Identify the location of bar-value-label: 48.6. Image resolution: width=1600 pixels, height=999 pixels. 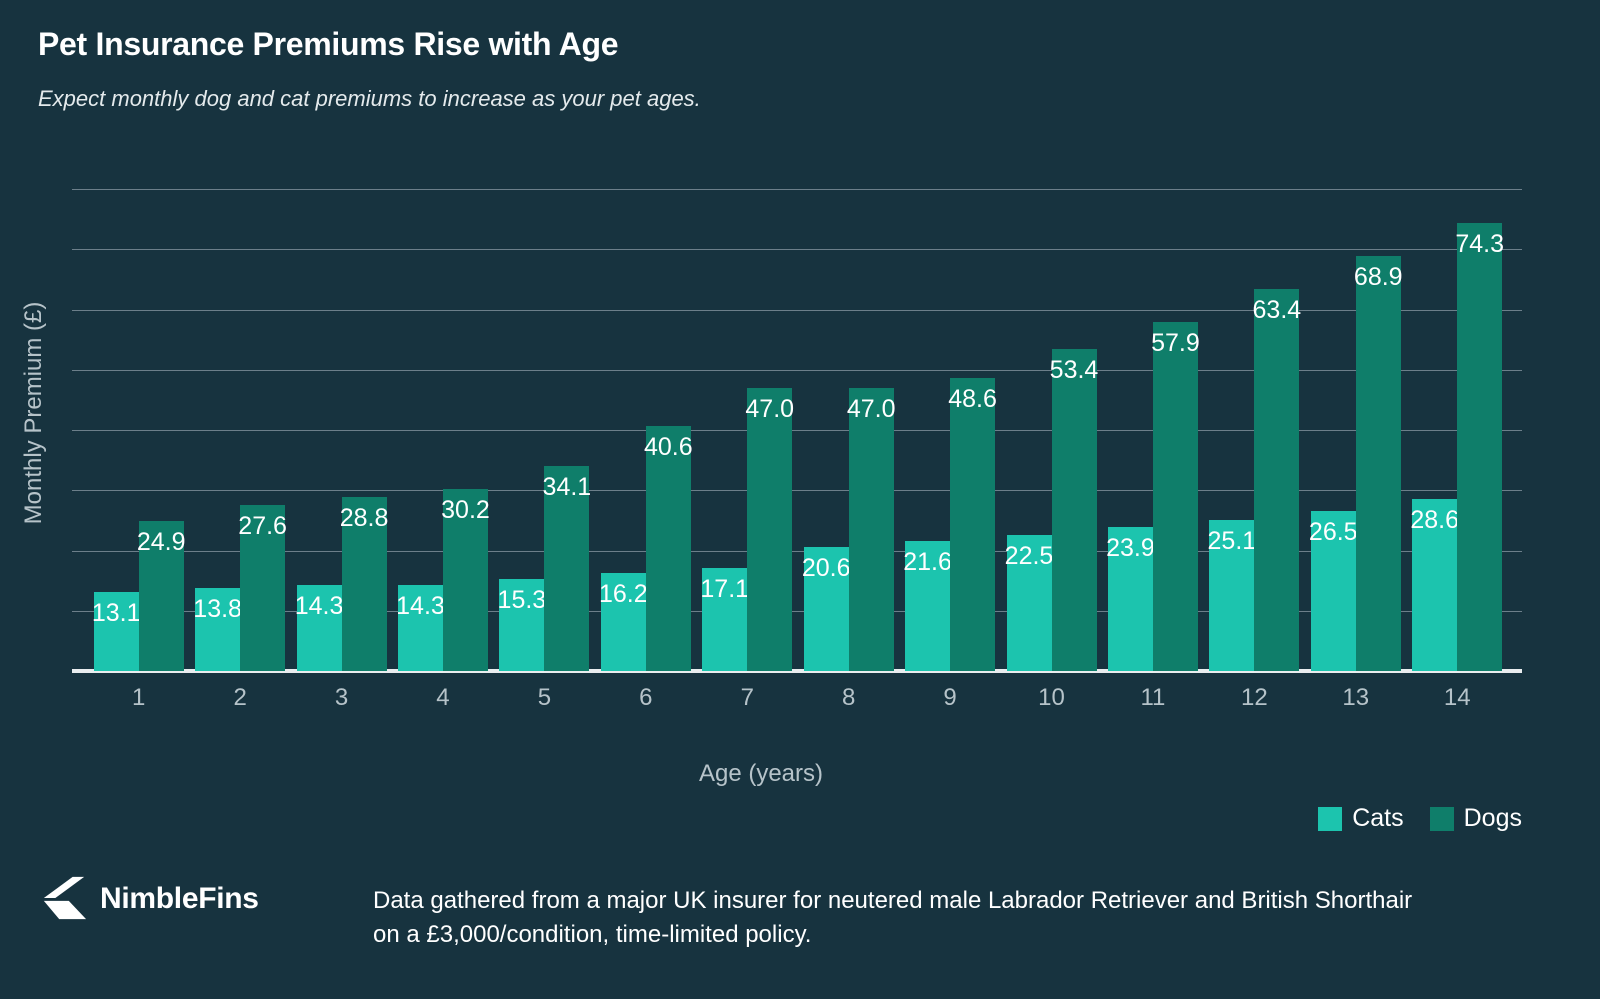
(972, 399).